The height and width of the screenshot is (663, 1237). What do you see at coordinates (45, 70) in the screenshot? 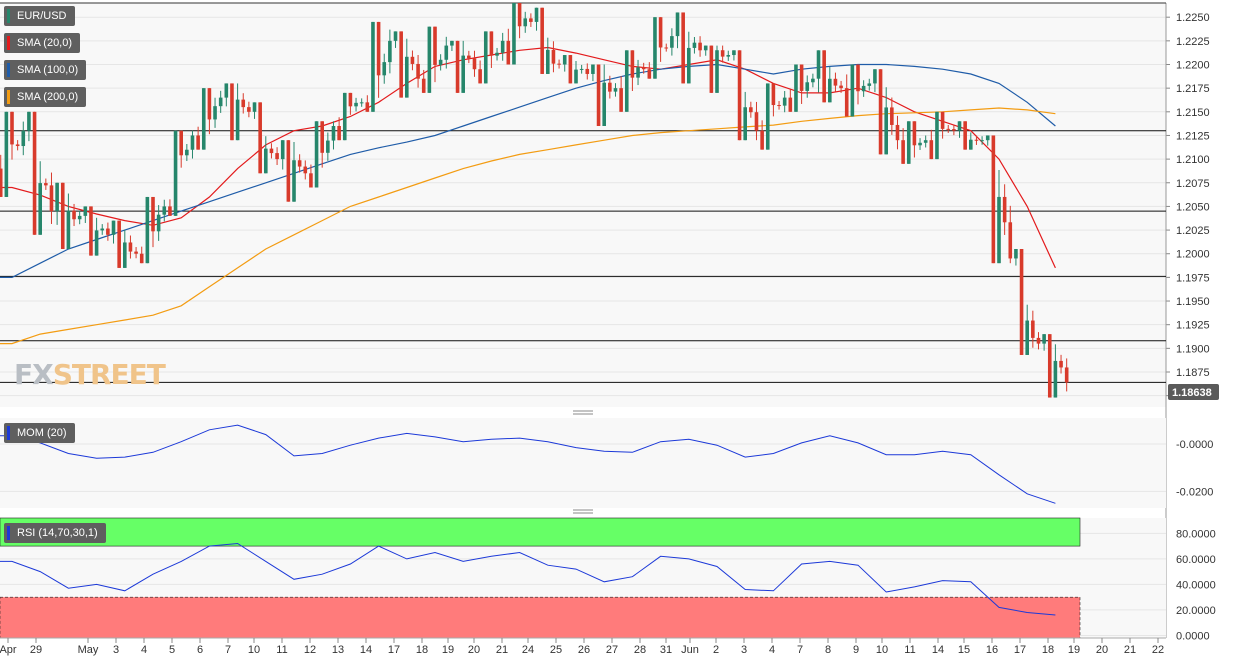
I see `sma100-legend: SMA (100,0)` at bounding box center [45, 70].